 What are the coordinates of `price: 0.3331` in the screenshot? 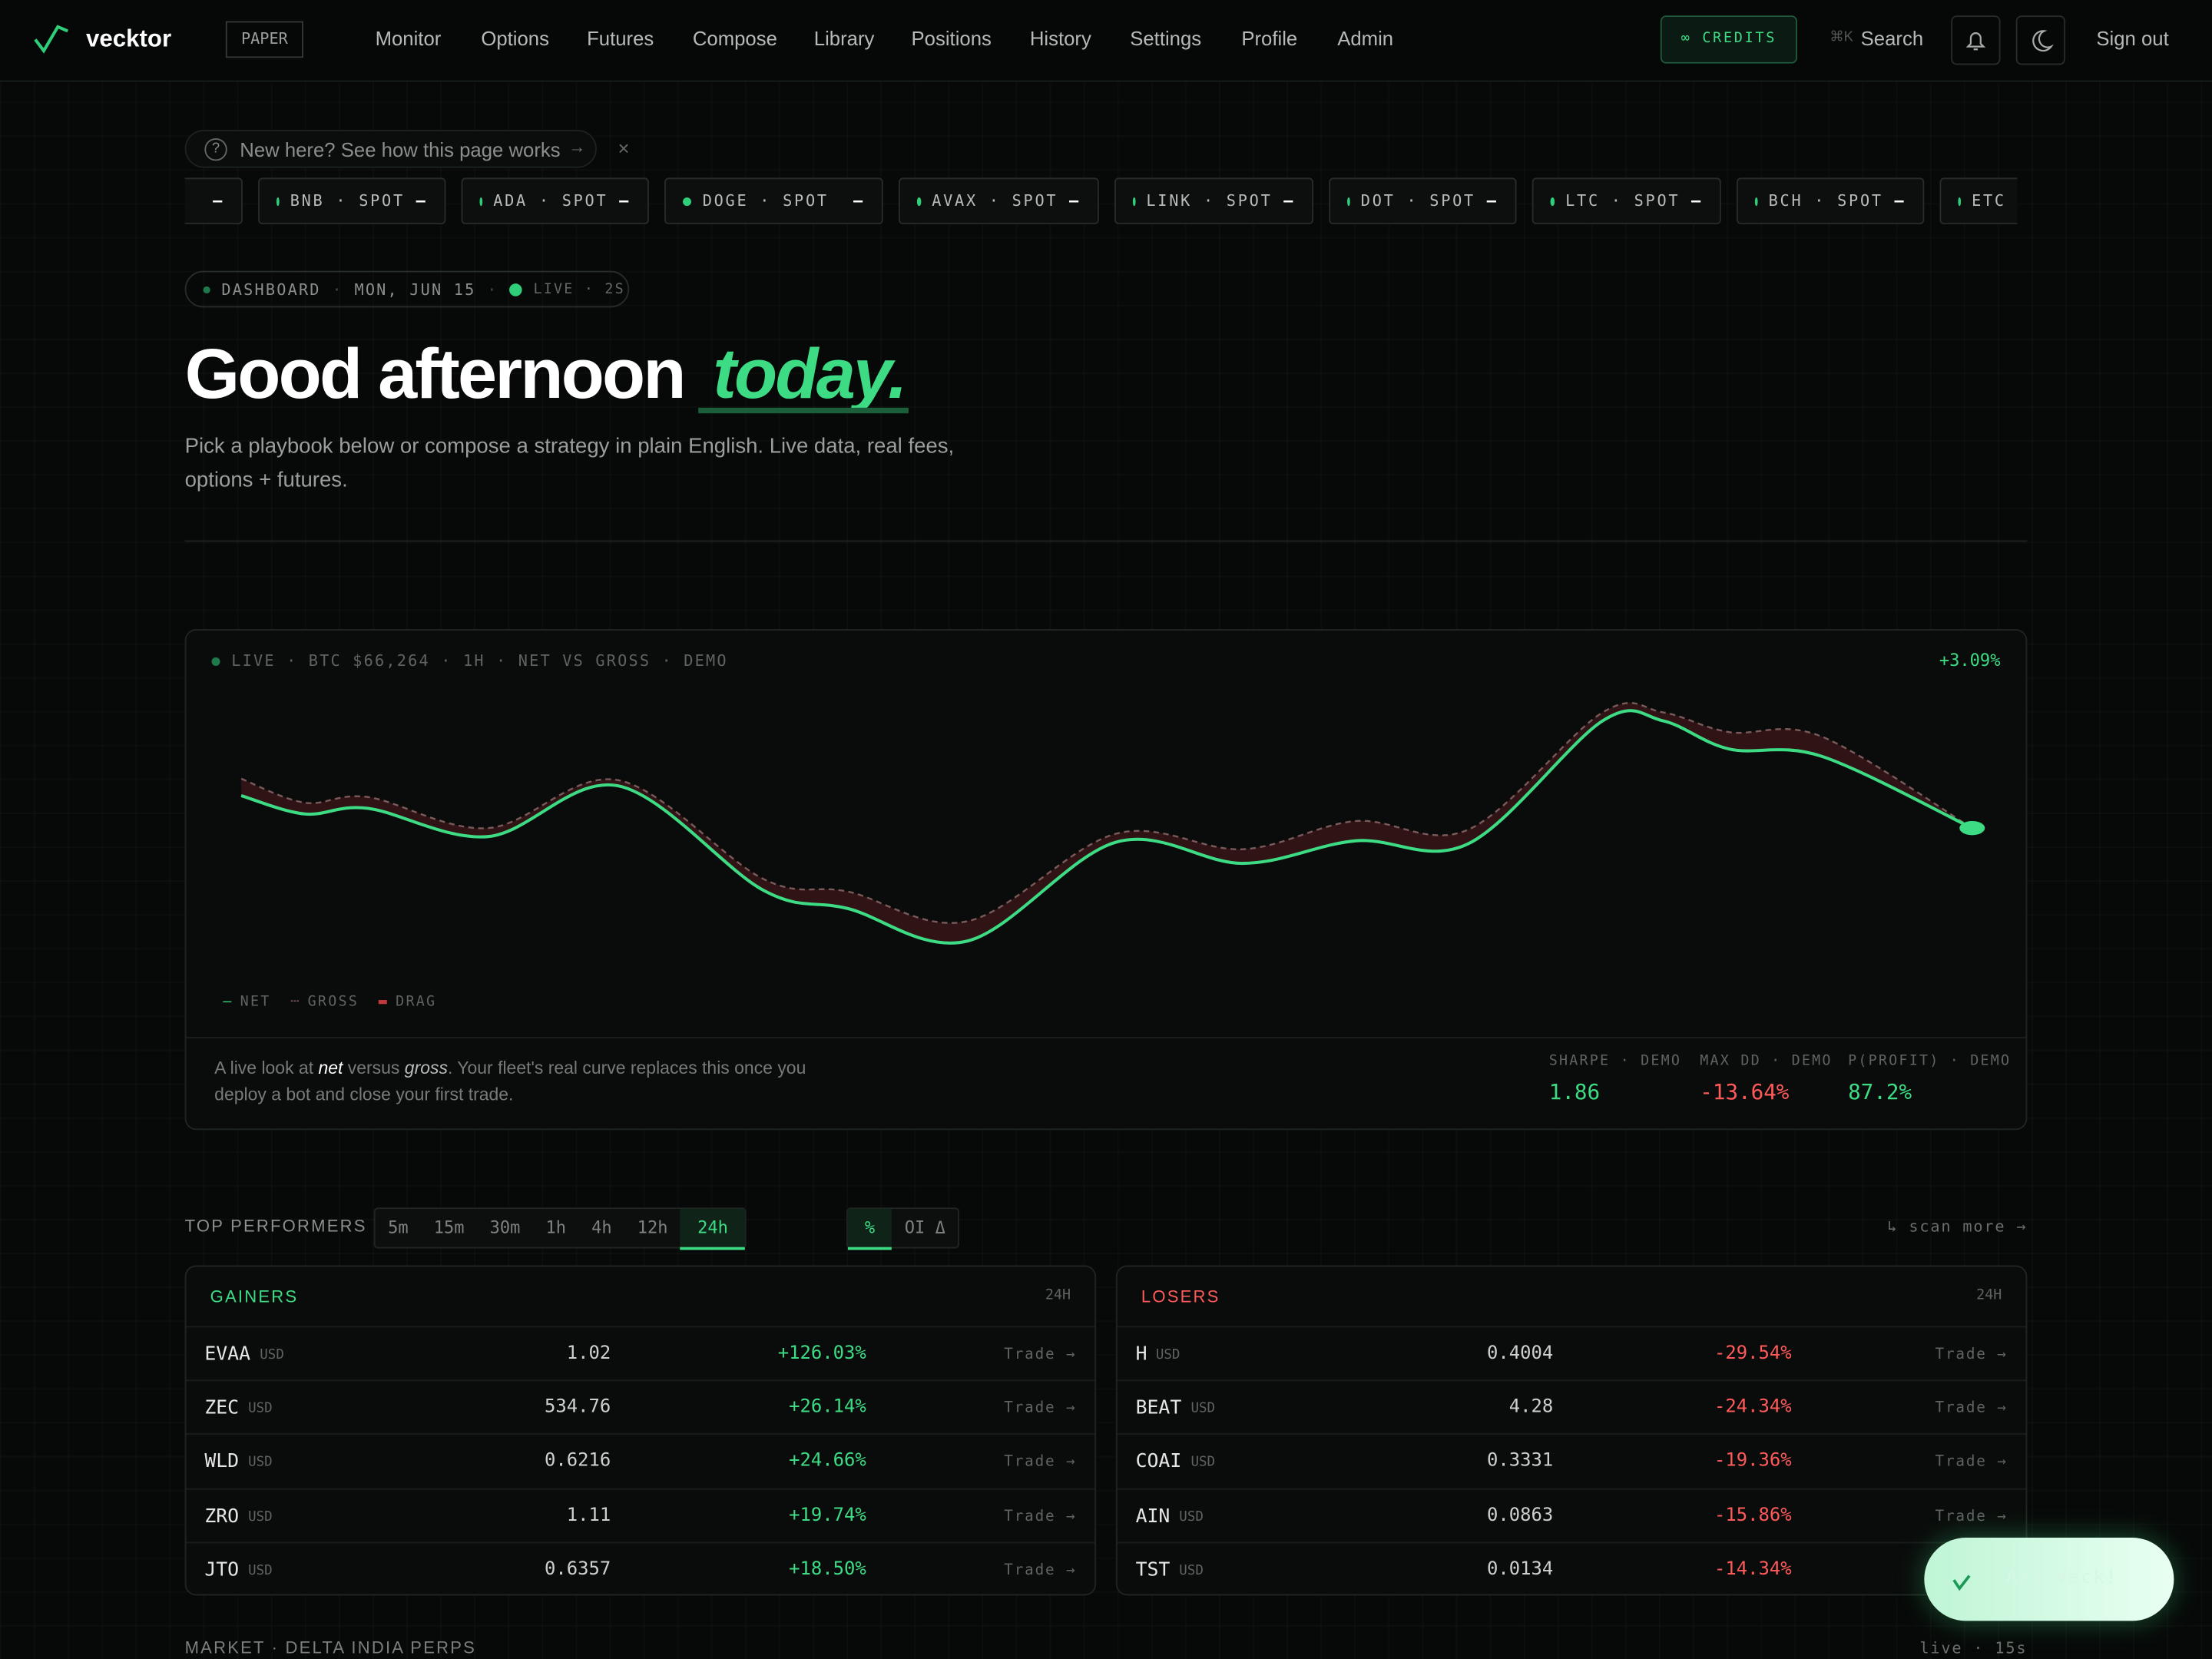 It's located at (1520, 1461).